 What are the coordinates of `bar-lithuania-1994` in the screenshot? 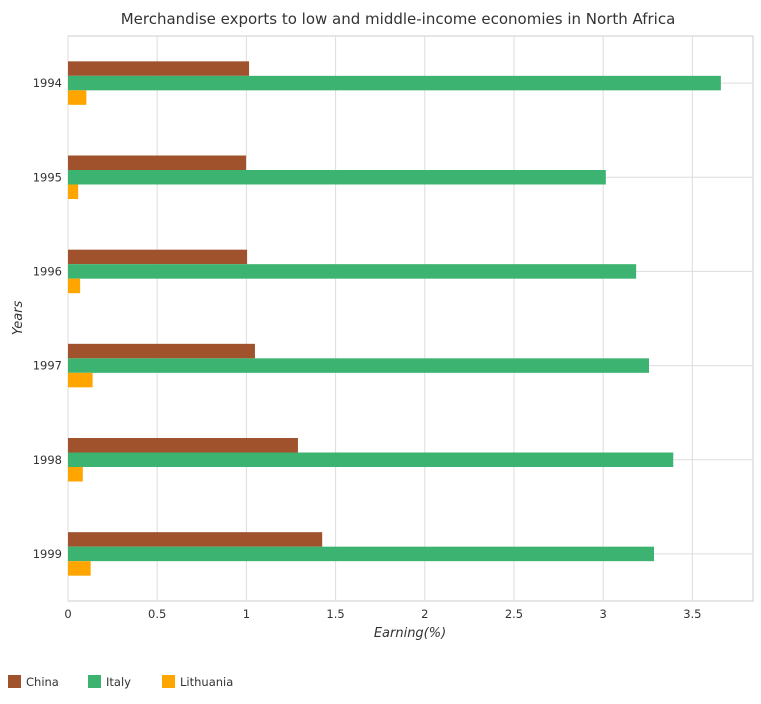 It's located at (77, 97).